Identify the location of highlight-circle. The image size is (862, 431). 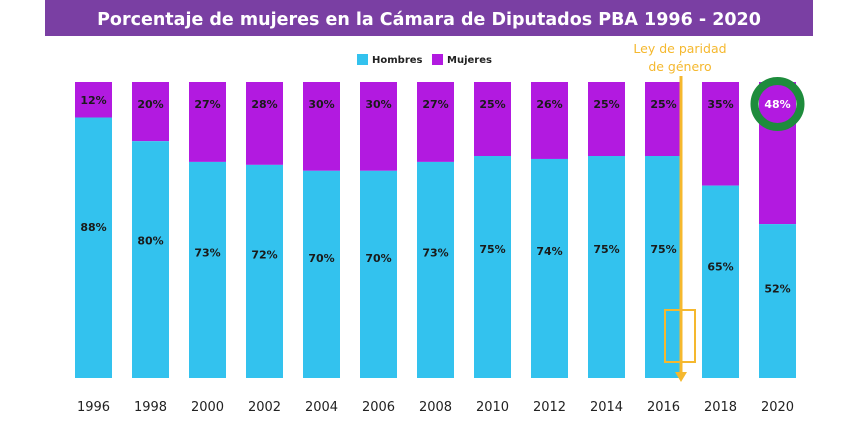
(777, 104).